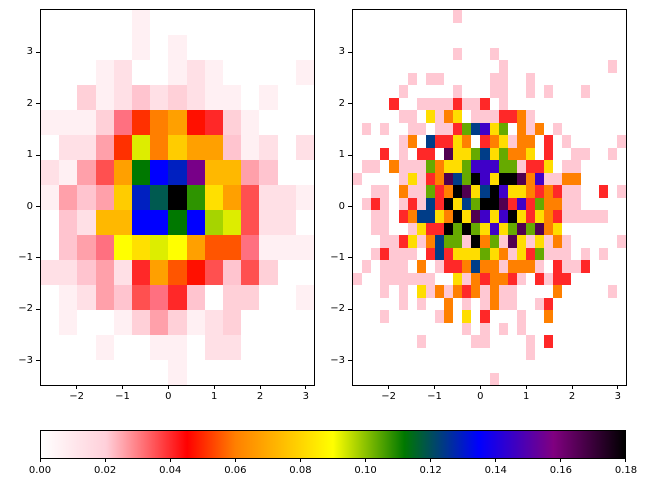  What do you see at coordinates (365, 470) in the screenshot?
I see `colorbar-tick-label: 0.10` at bounding box center [365, 470].